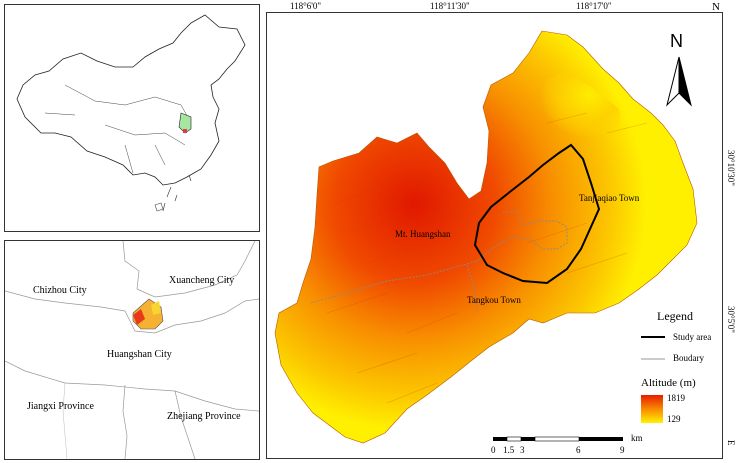 This screenshot has width=738, height=463. Describe the element at coordinates (652, 409) in the screenshot. I see `altitude-color-ramp` at that location.